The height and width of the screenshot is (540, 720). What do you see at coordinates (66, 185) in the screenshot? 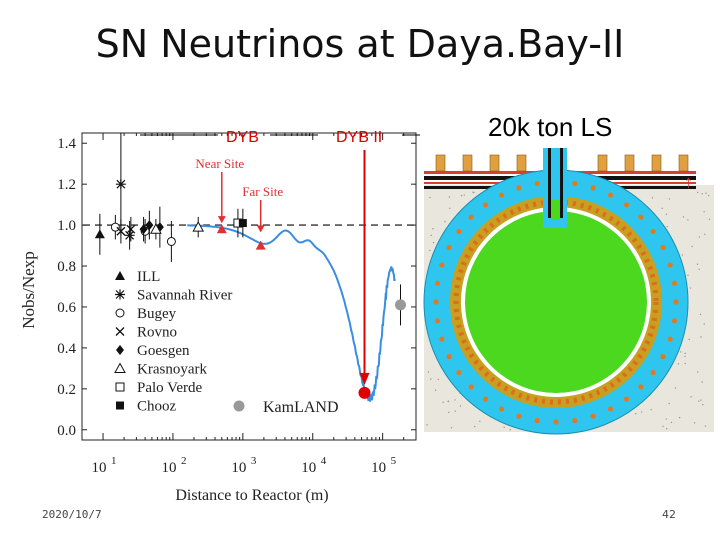
I see `y-tick-label: 1.2` at bounding box center [66, 185].